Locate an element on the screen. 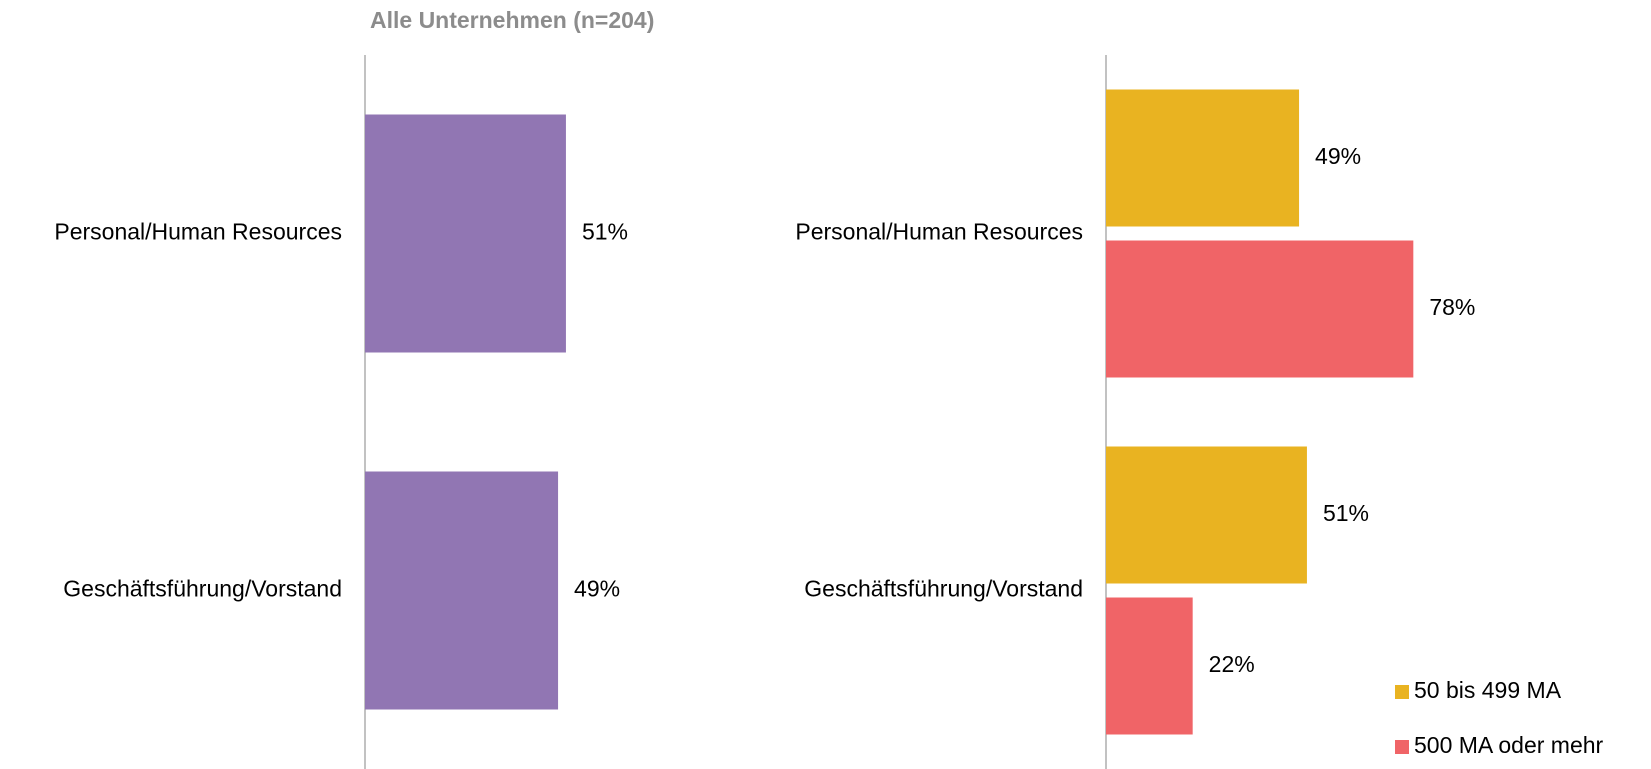 The height and width of the screenshot is (769, 1651). chart-title: Alle Unternehmen (n=204) is located at coordinates (512, 20).